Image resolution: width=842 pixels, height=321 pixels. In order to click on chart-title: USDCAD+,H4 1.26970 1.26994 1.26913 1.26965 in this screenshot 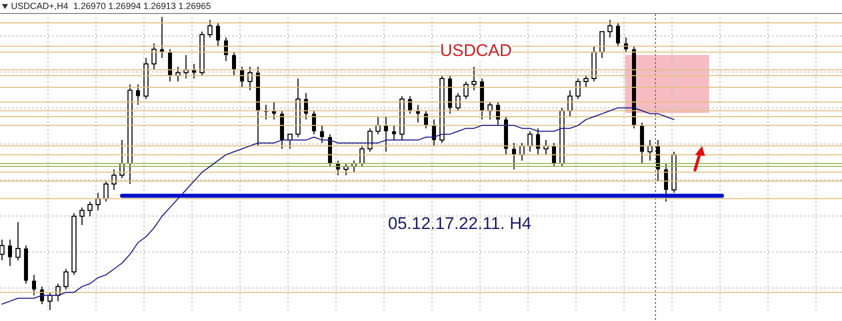, I will do `click(111, 6)`.